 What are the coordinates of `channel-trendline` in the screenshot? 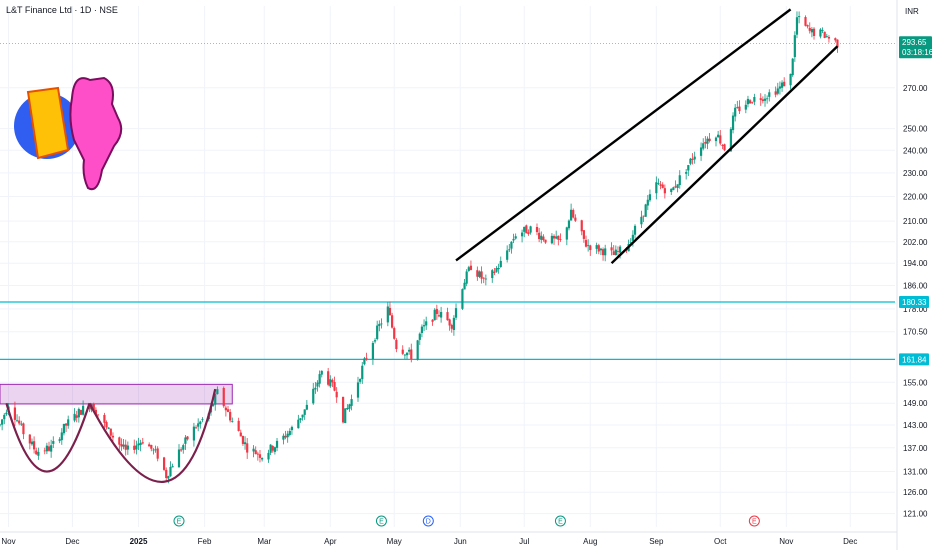 It's located at (724, 155).